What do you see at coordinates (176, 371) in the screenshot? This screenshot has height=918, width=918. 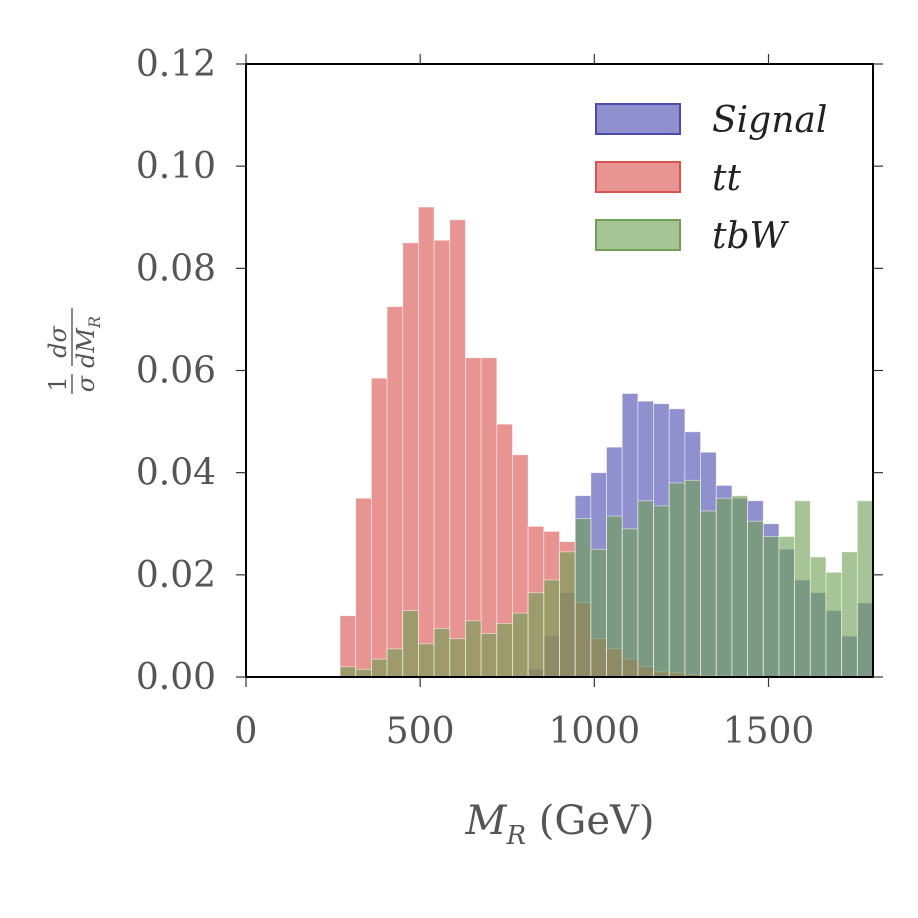 I see `y-tick-label: 0.06` at bounding box center [176, 371].